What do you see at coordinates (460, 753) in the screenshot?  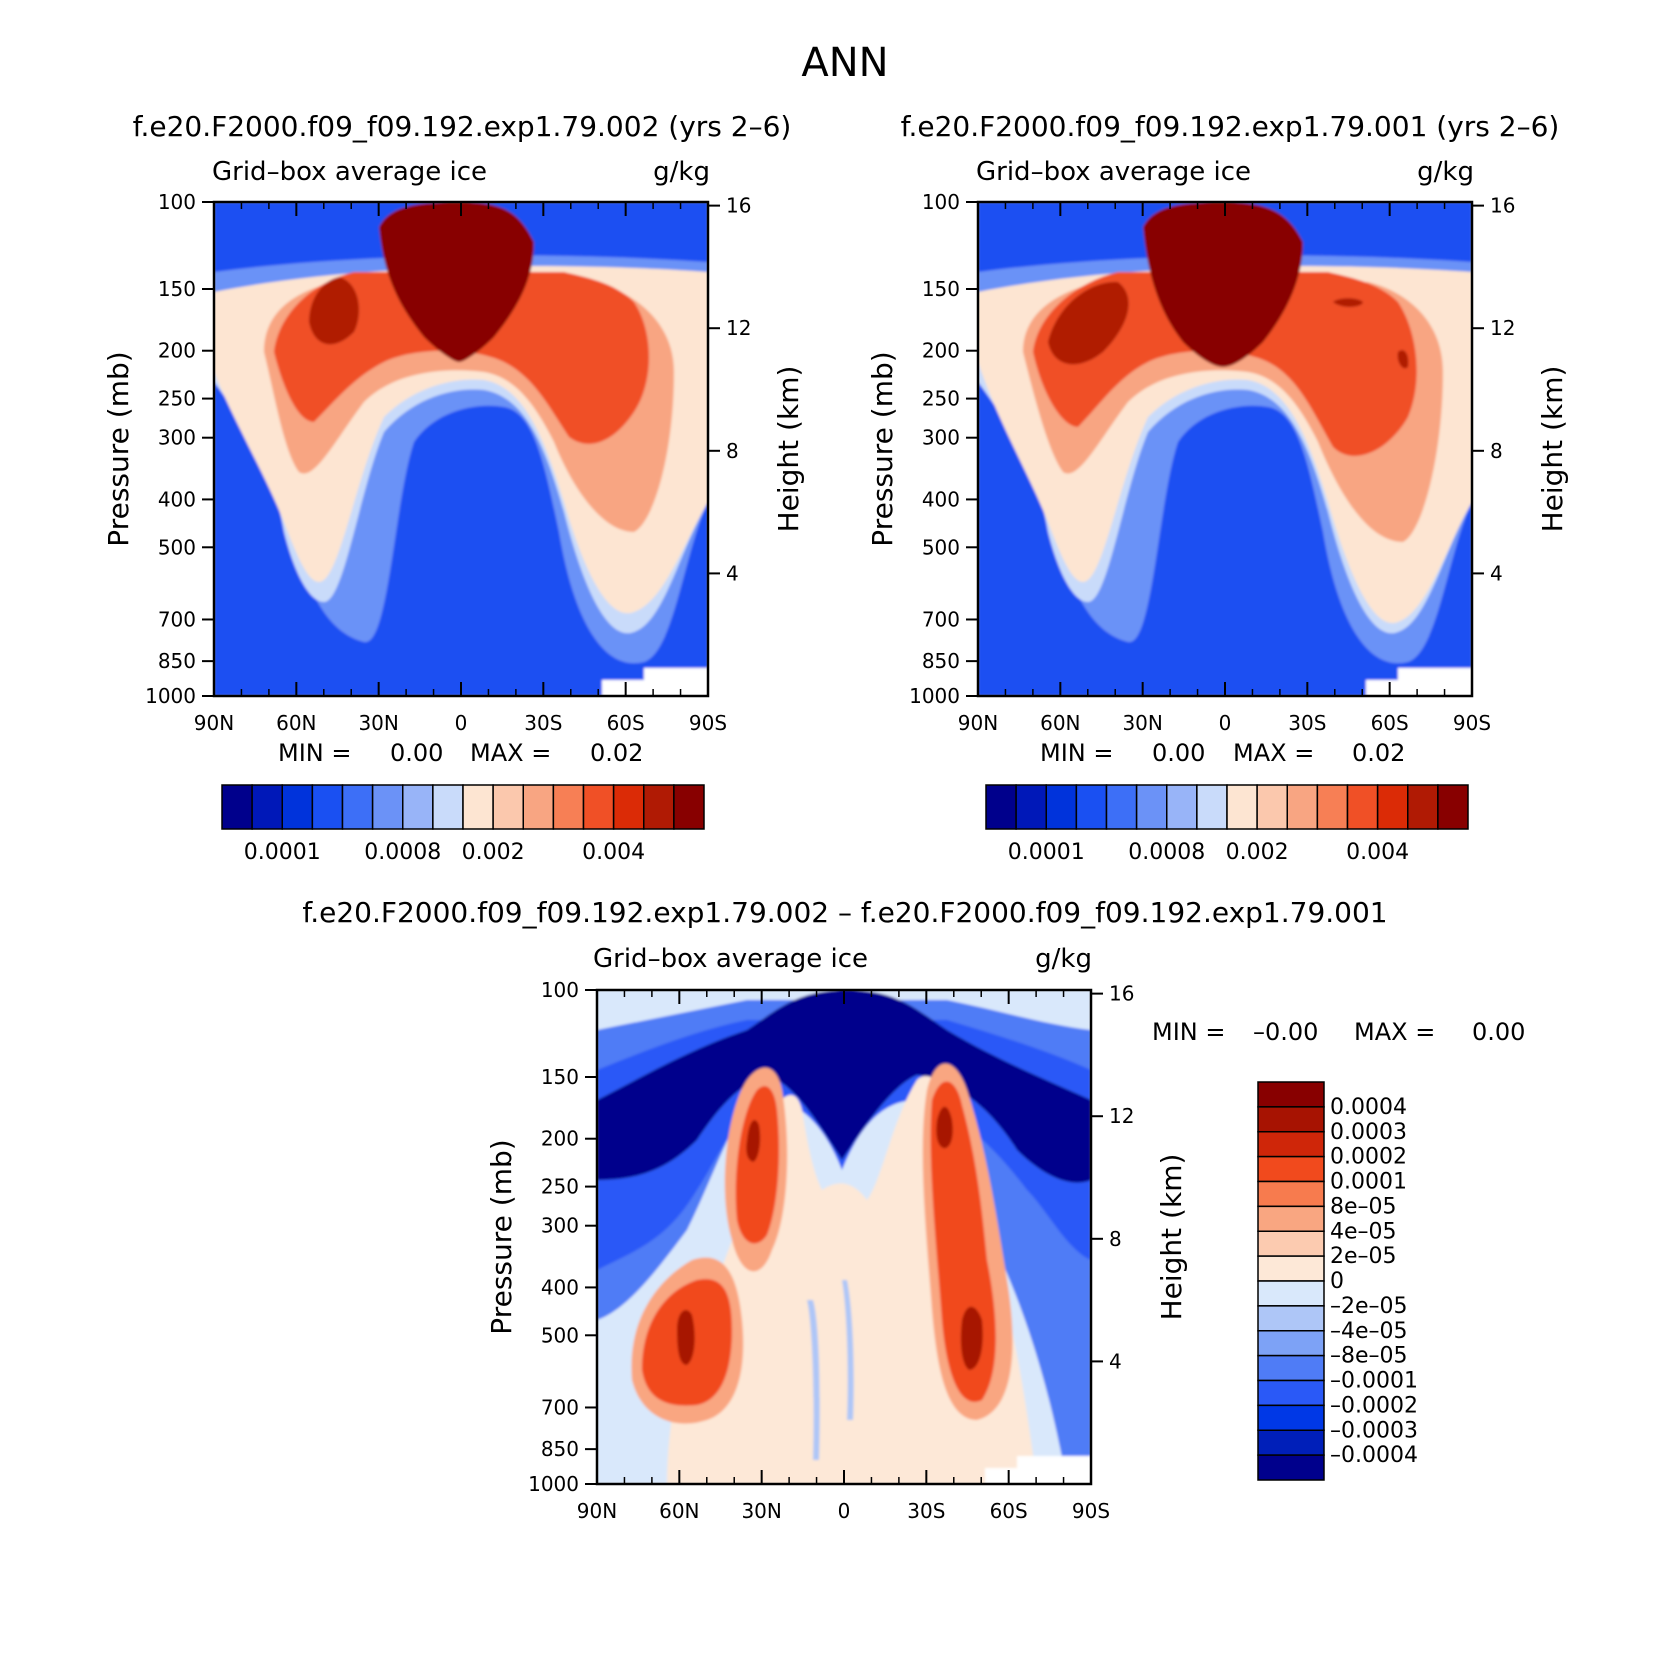 I see `left-minmax: MIN = 0.00 MAX = 0.02` at bounding box center [460, 753].